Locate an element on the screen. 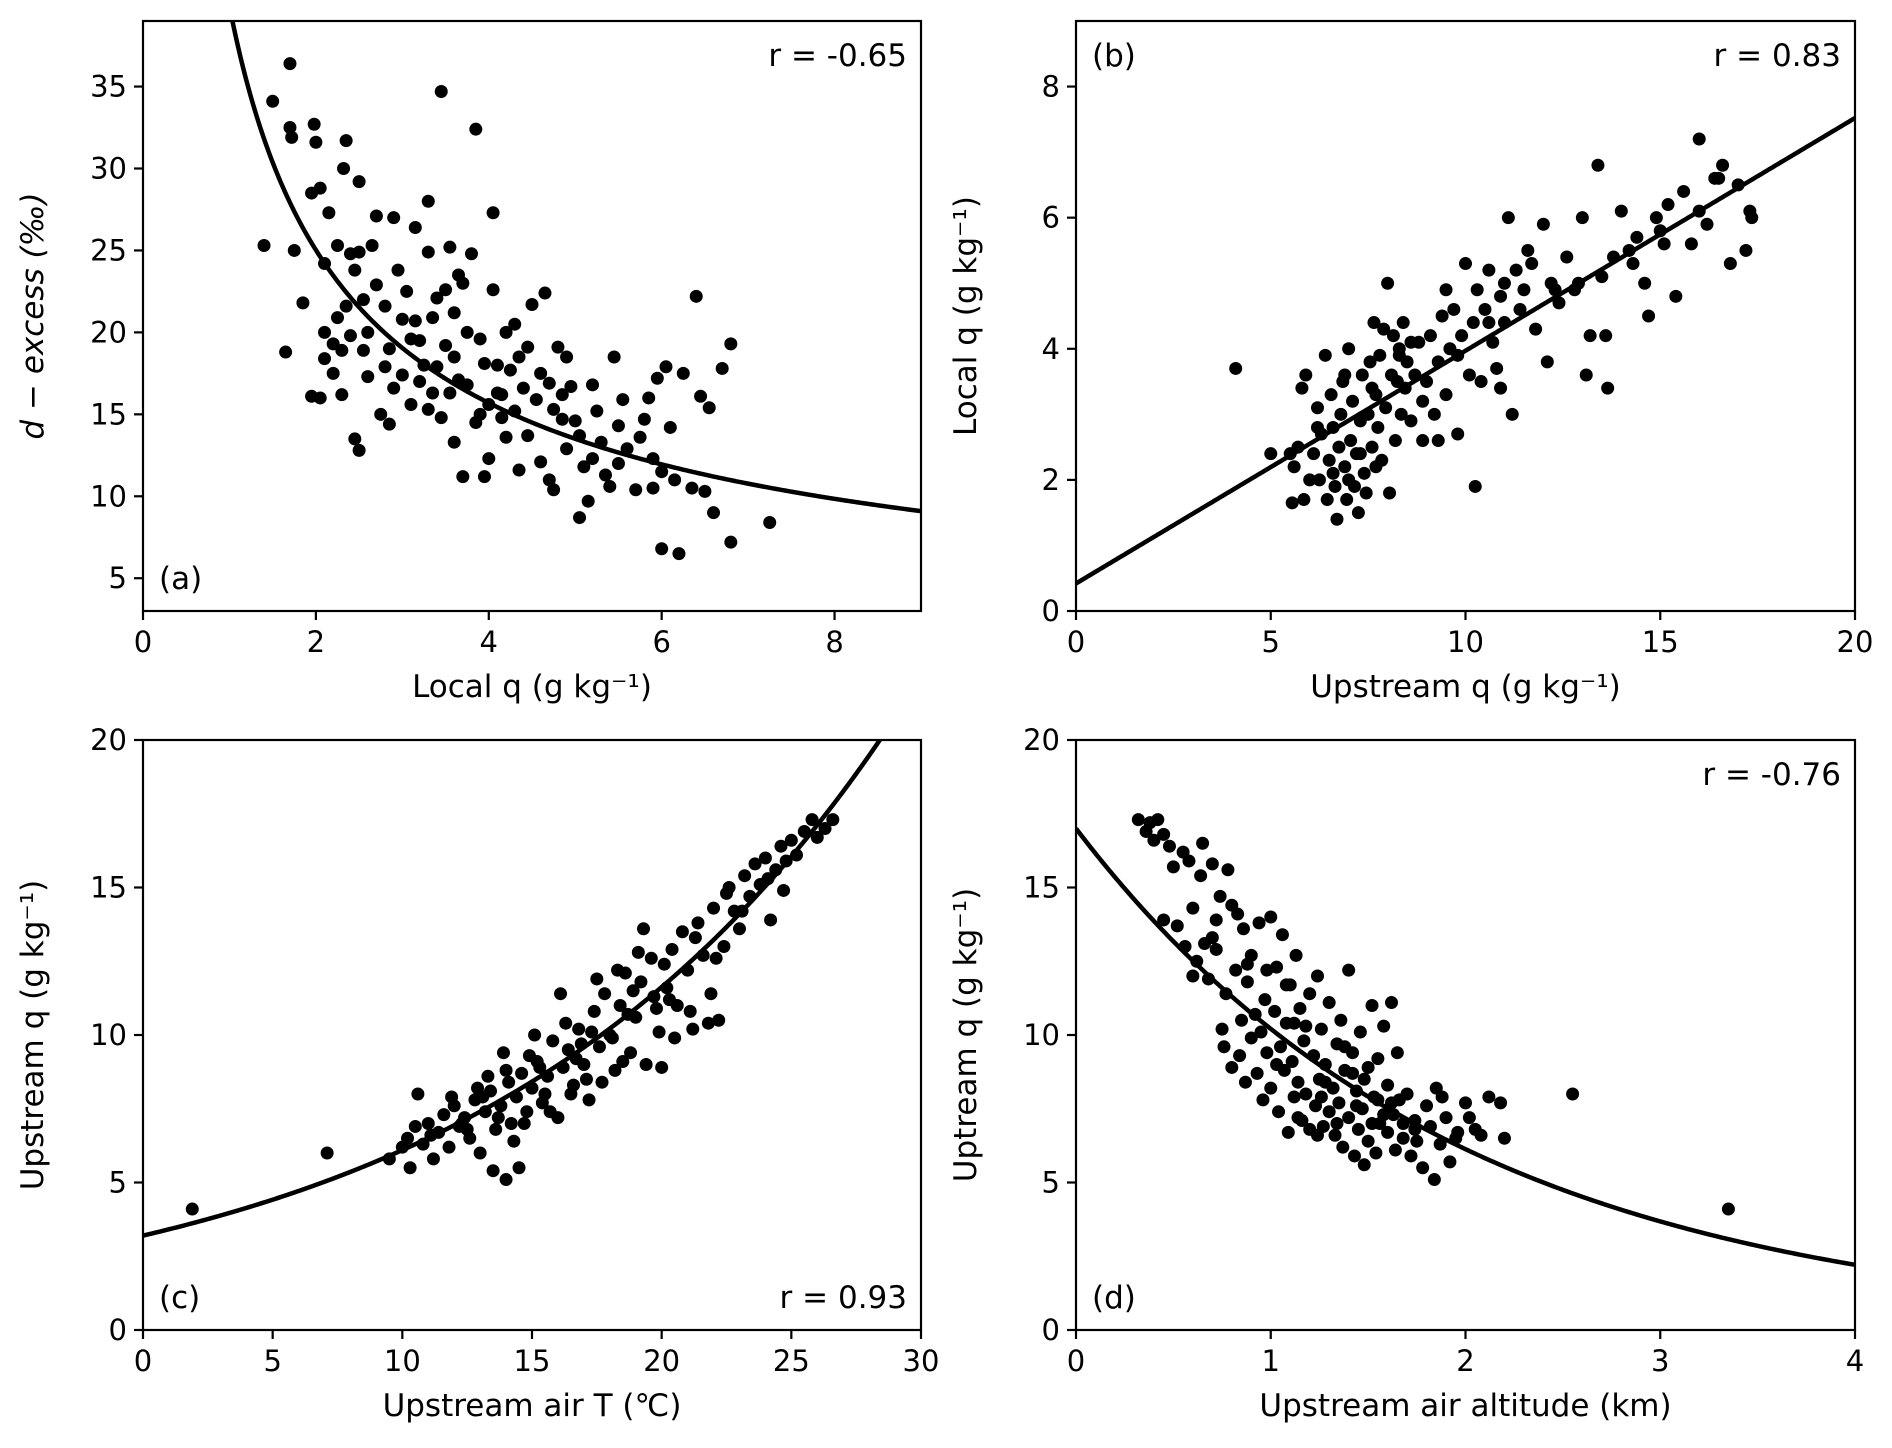 Image resolution: width=1892 pixels, height=1448 pixels. y-tick-label: 10 is located at coordinates (108, 496).